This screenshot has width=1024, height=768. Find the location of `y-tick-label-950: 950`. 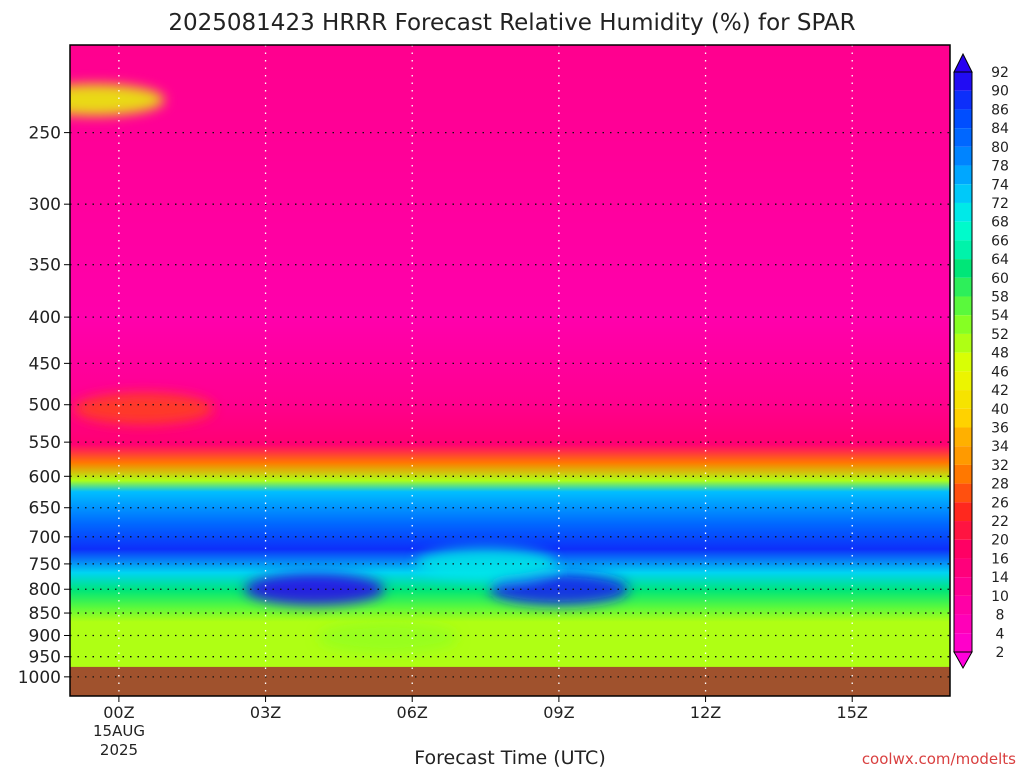

y-tick-label-950: 950 is located at coordinates (45, 658).